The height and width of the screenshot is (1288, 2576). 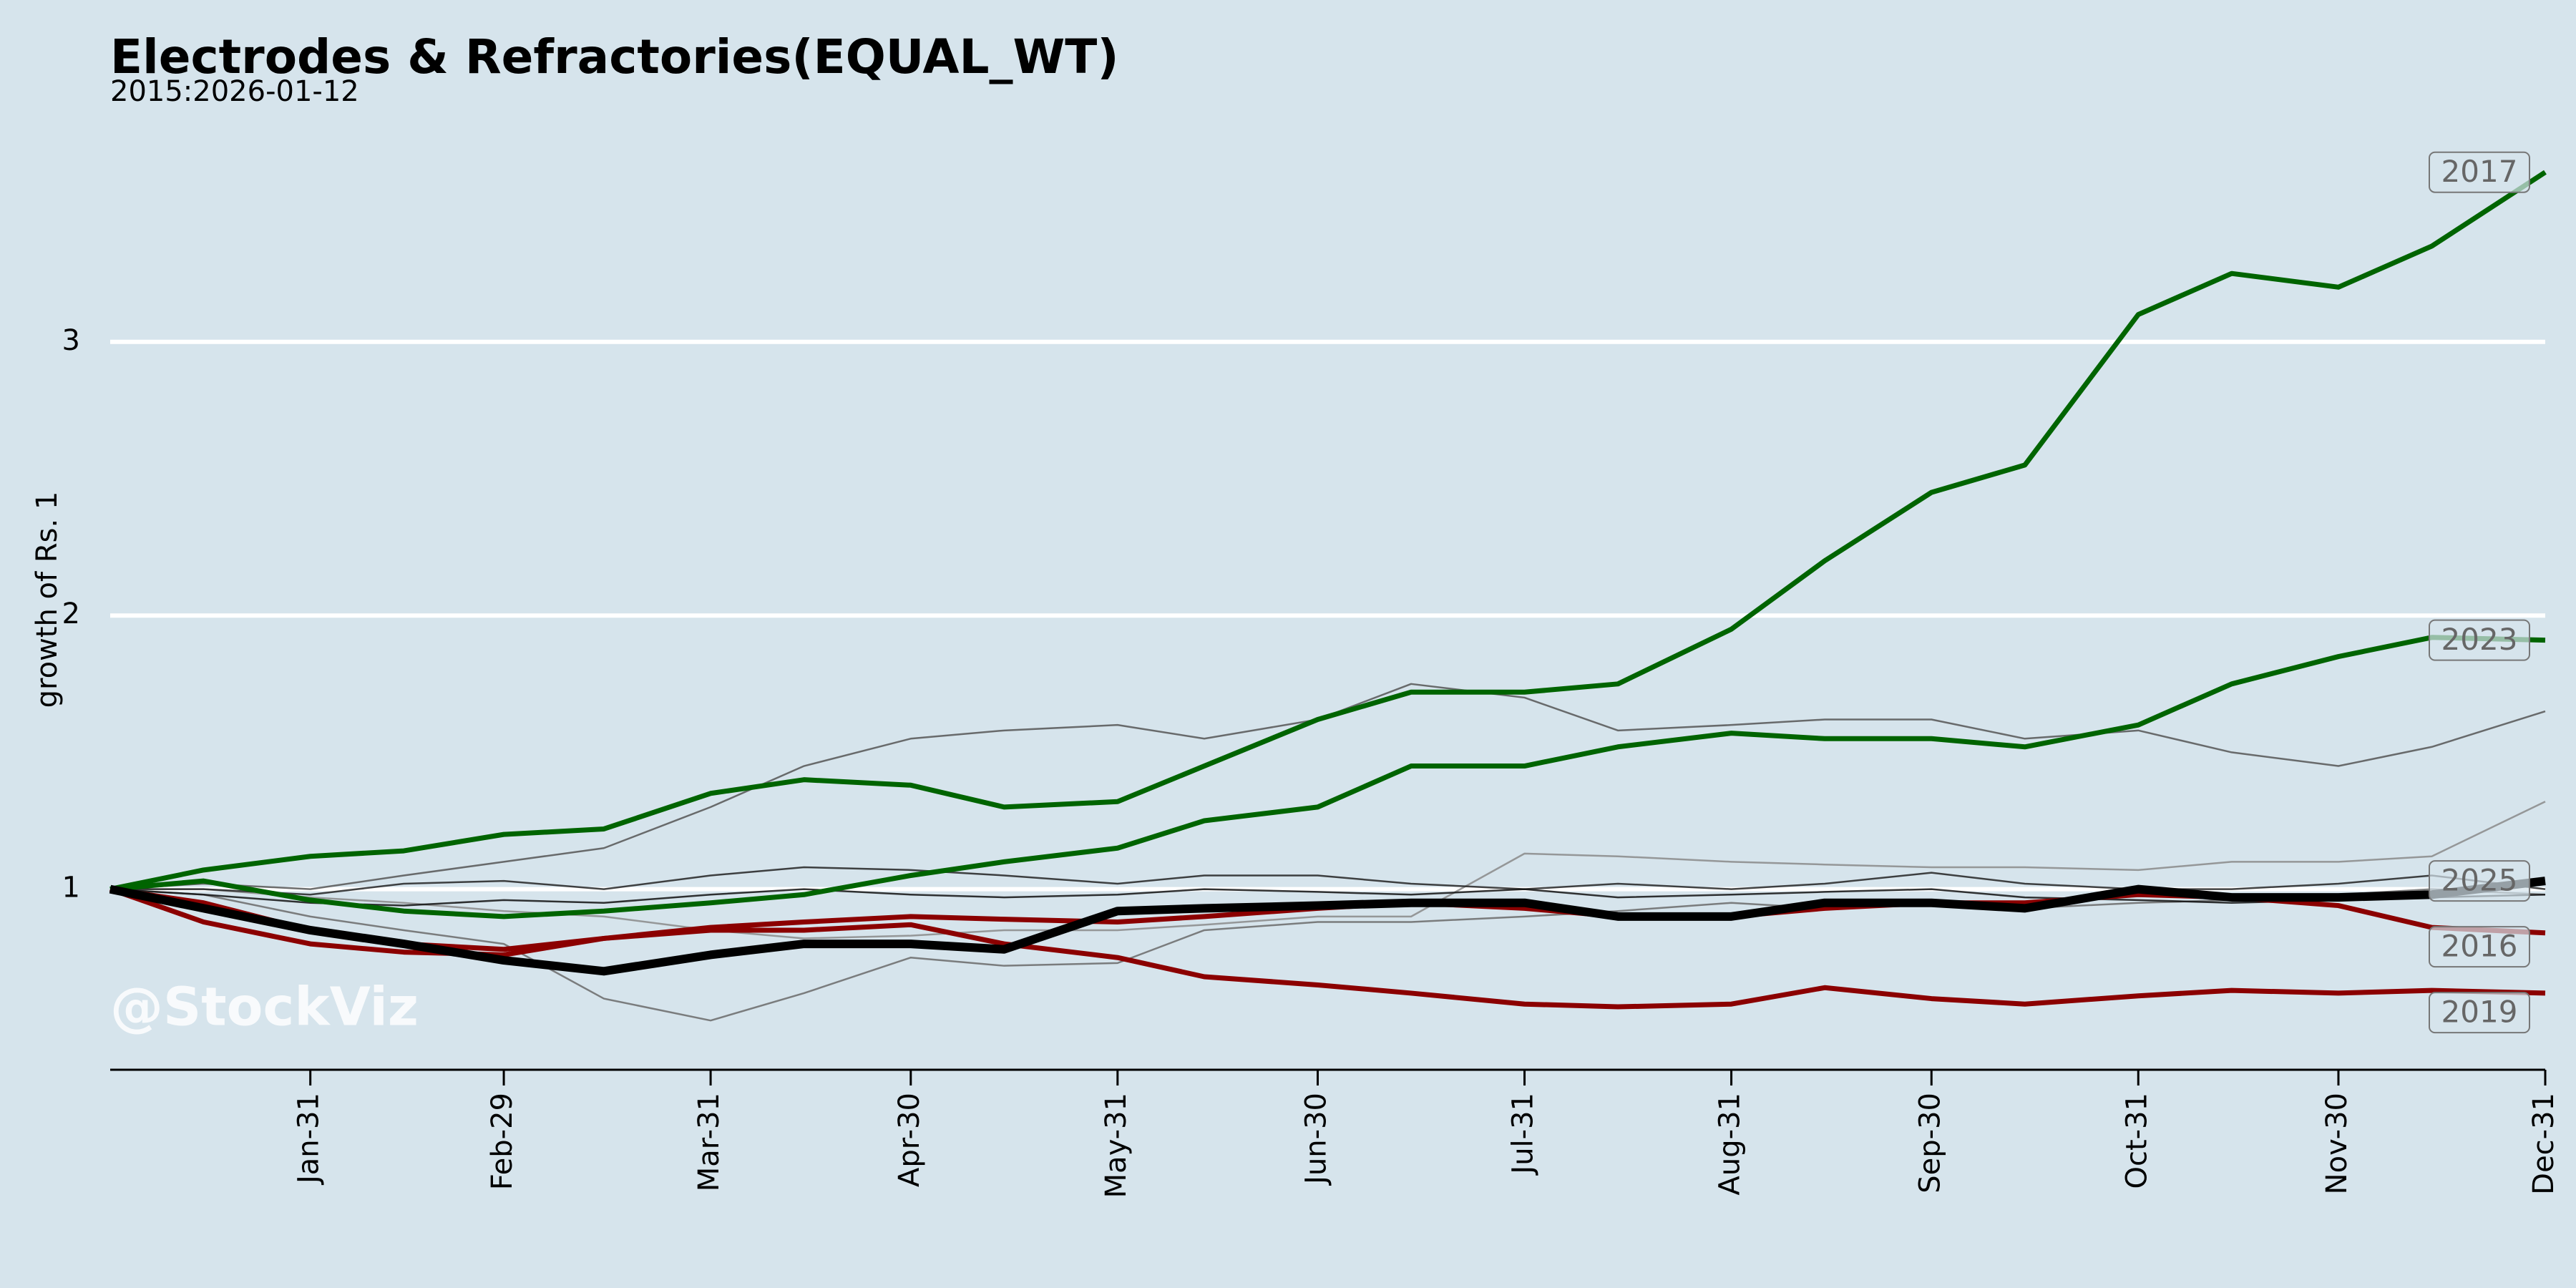 What do you see at coordinates (2337, 1143) in the screenshot?
I see `x-tick-label: Nov-30` at bounding box center [2337, 1143].